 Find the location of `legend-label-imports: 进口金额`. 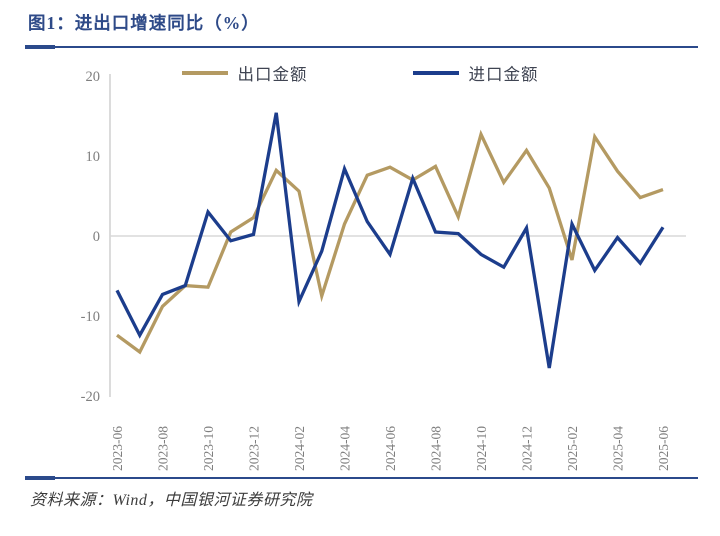

legend-label-imports: 进口金额 is located at coordinates (503, 74).